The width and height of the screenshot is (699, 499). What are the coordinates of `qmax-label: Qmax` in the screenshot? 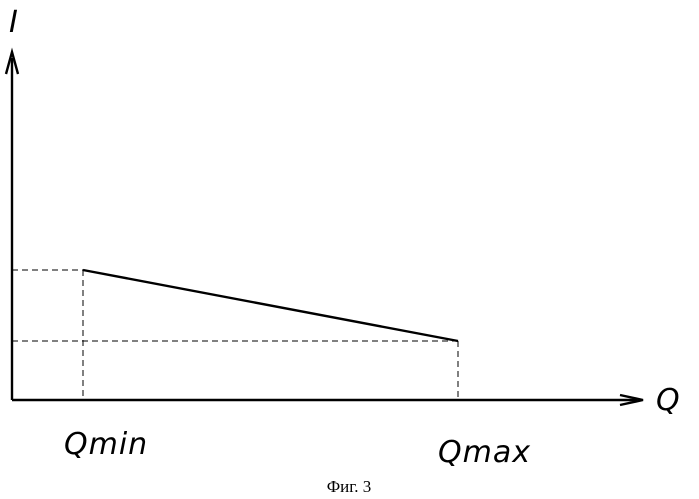 It's located at (484, 452).